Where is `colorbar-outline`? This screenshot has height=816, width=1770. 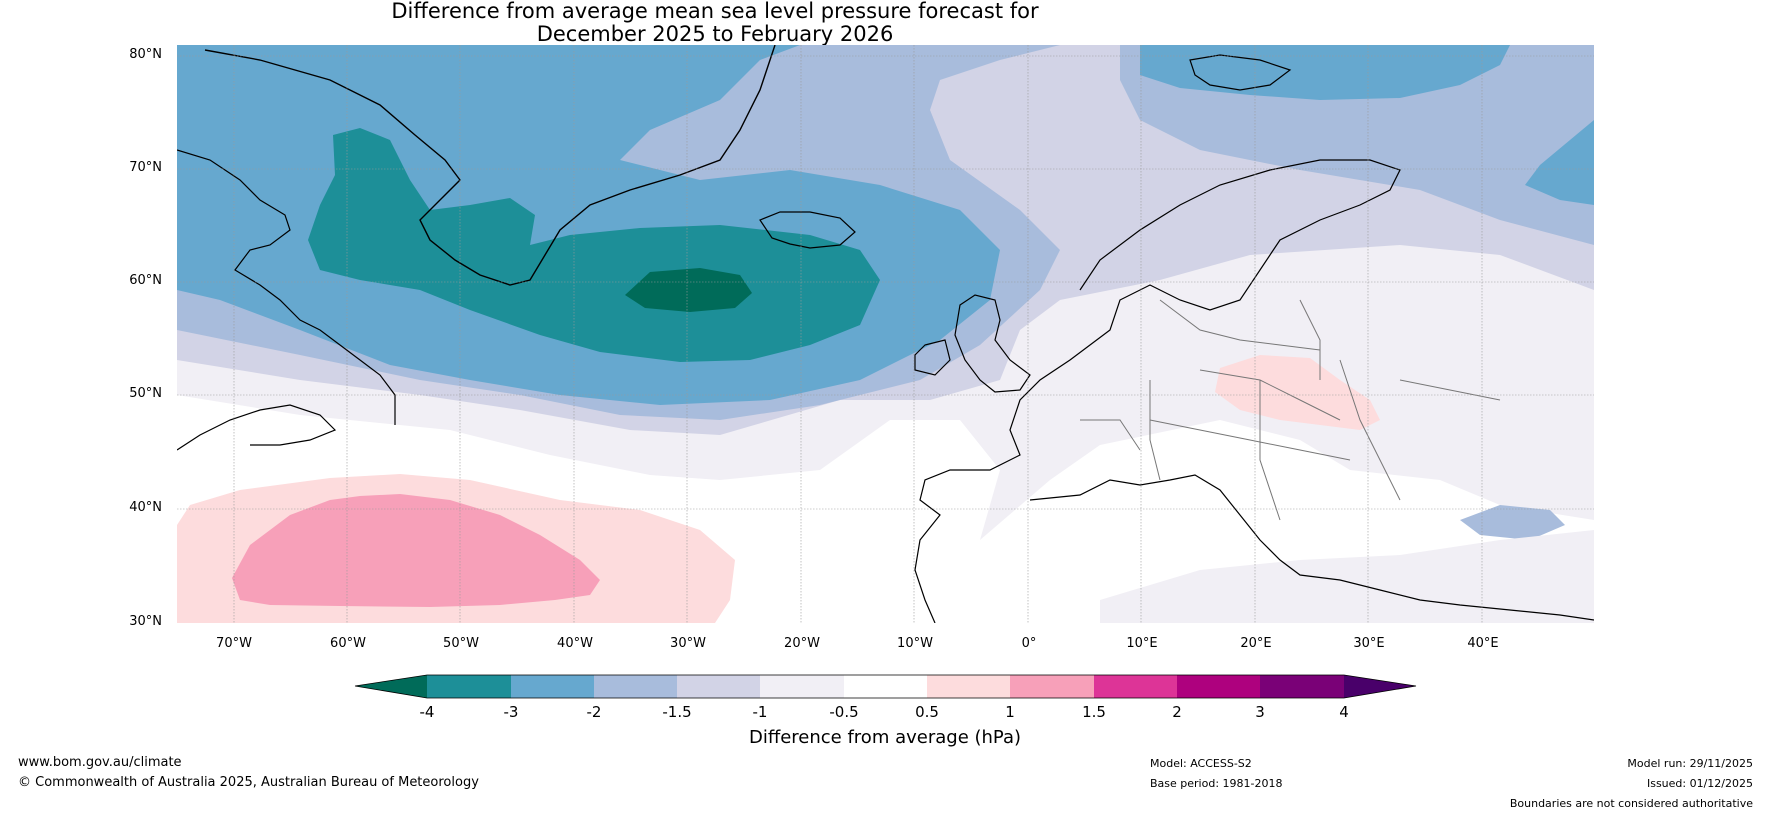 colorbar-outline is located at coordinates (885, 686).